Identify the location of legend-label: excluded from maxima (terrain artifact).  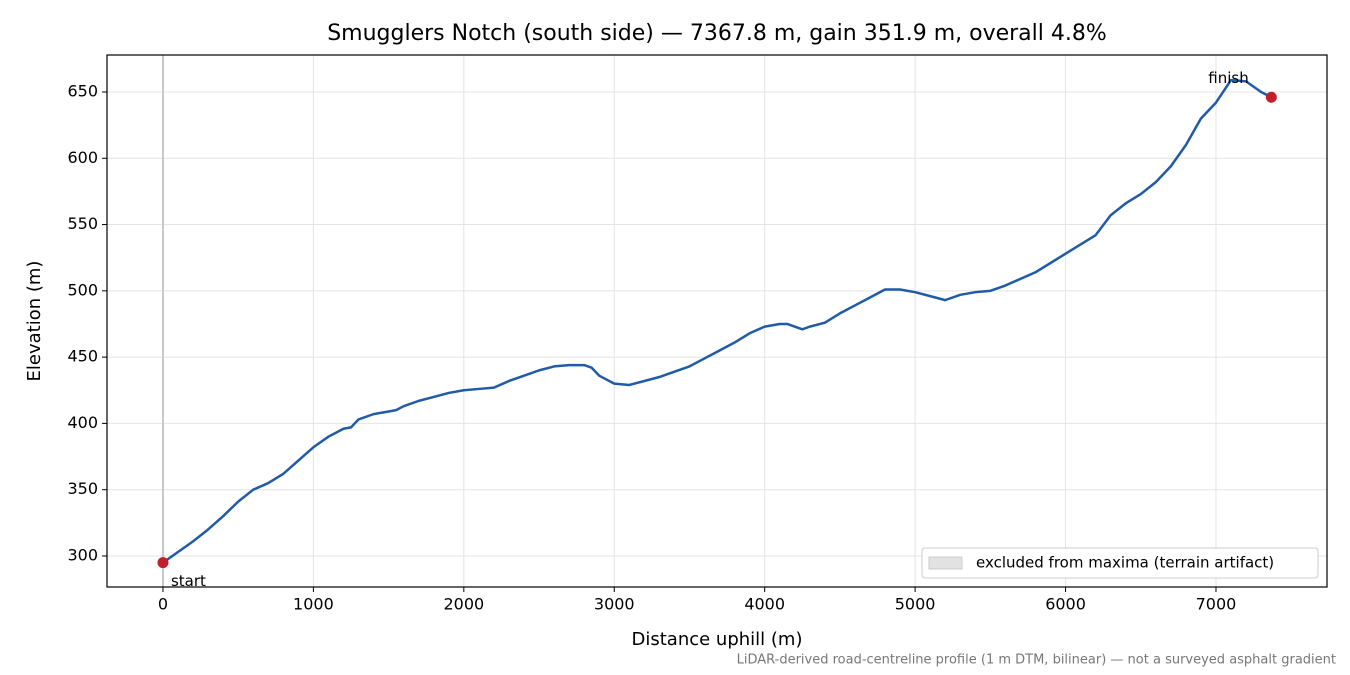
(1125, 563).